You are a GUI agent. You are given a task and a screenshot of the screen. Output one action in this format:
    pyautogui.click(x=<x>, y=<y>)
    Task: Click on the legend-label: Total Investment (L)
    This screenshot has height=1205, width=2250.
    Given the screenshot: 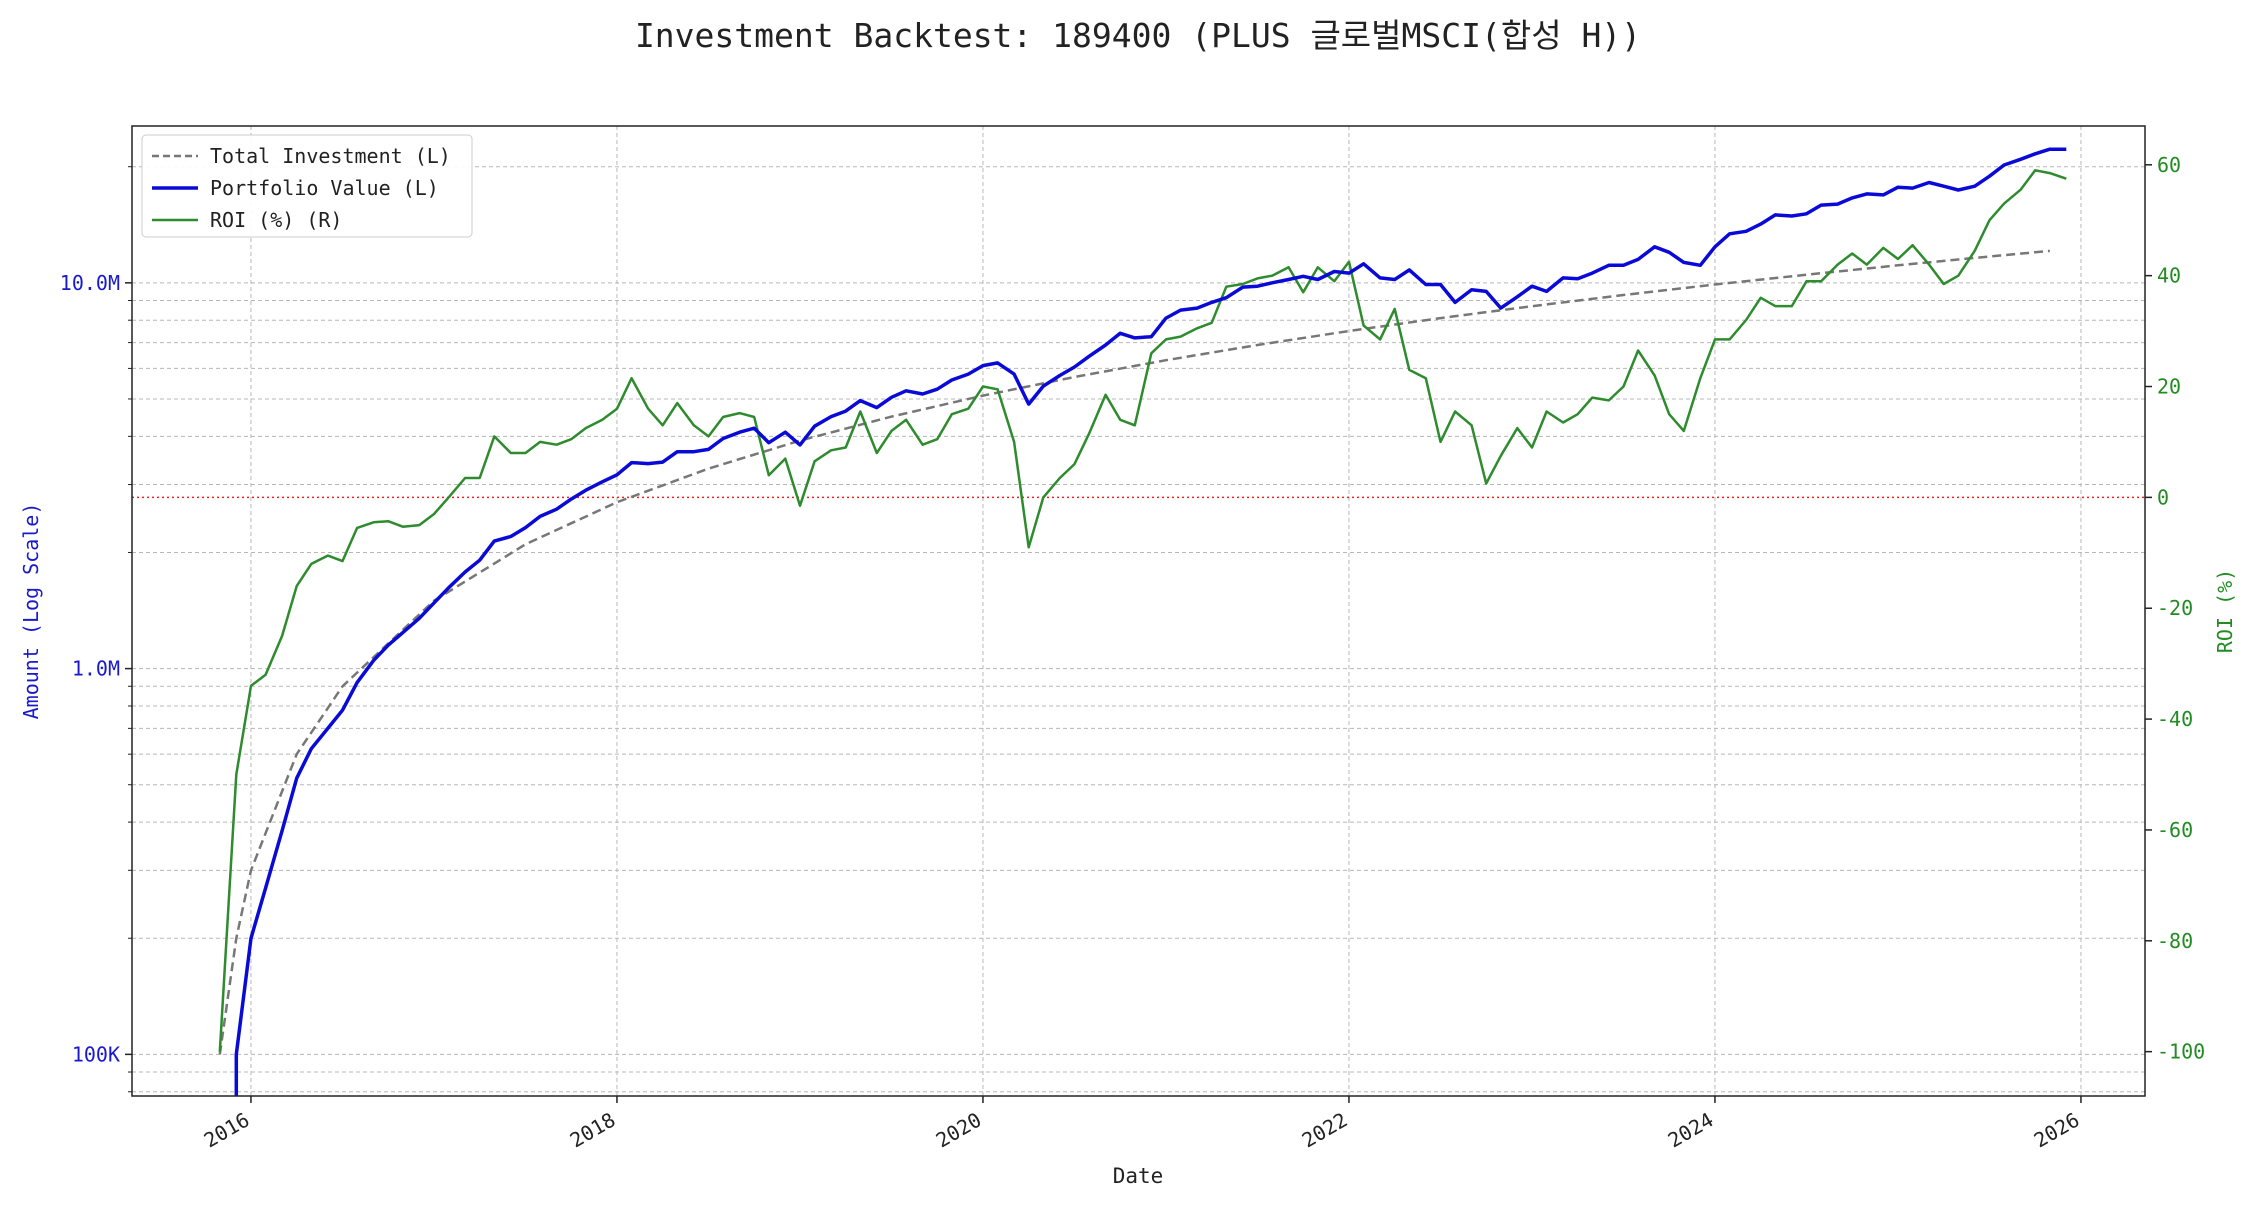 What is the action you would take?
    pyautogui.click(x=330, y=156)
    